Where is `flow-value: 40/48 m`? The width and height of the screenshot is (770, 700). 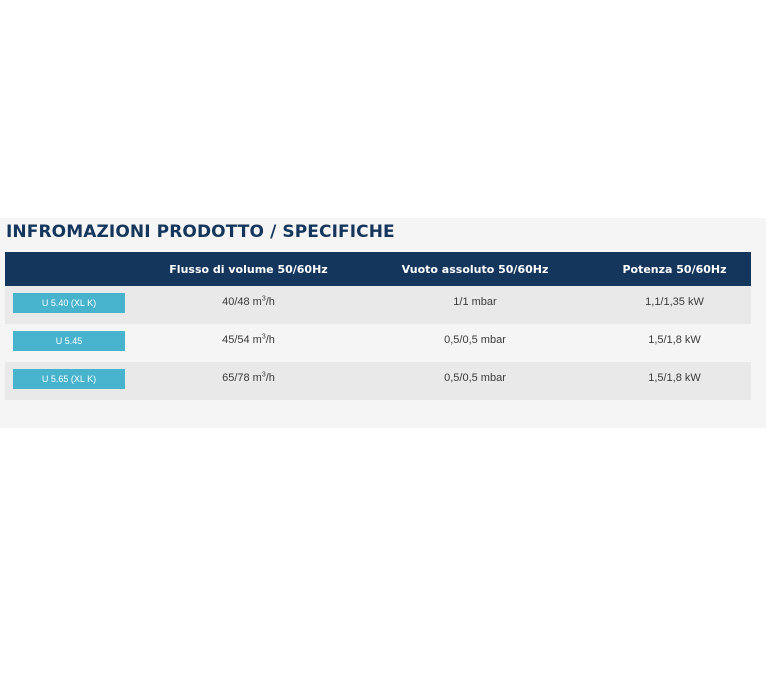 flow-value: 40/48 m is located at coordinates (242, 302).